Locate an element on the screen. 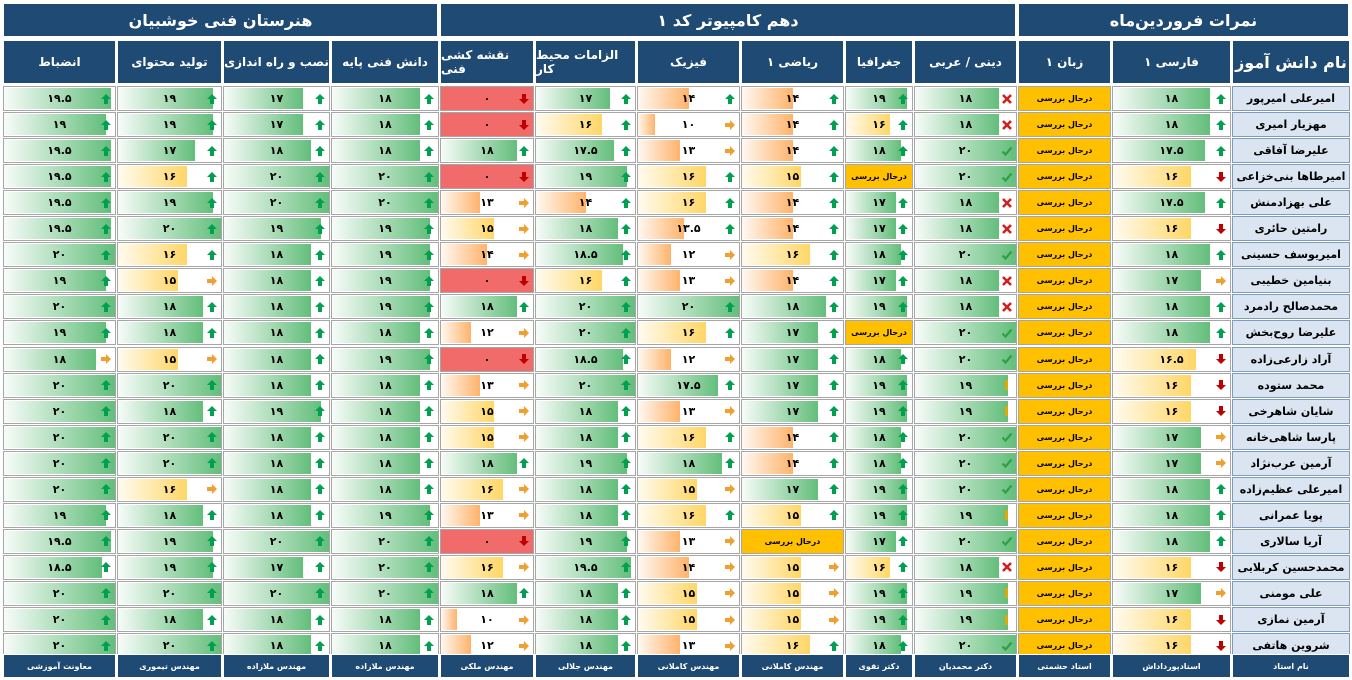 The height and width of the screenshot is (680, 1352). score-physics: ۱۷.۵ is located at coordinates (688, 385).